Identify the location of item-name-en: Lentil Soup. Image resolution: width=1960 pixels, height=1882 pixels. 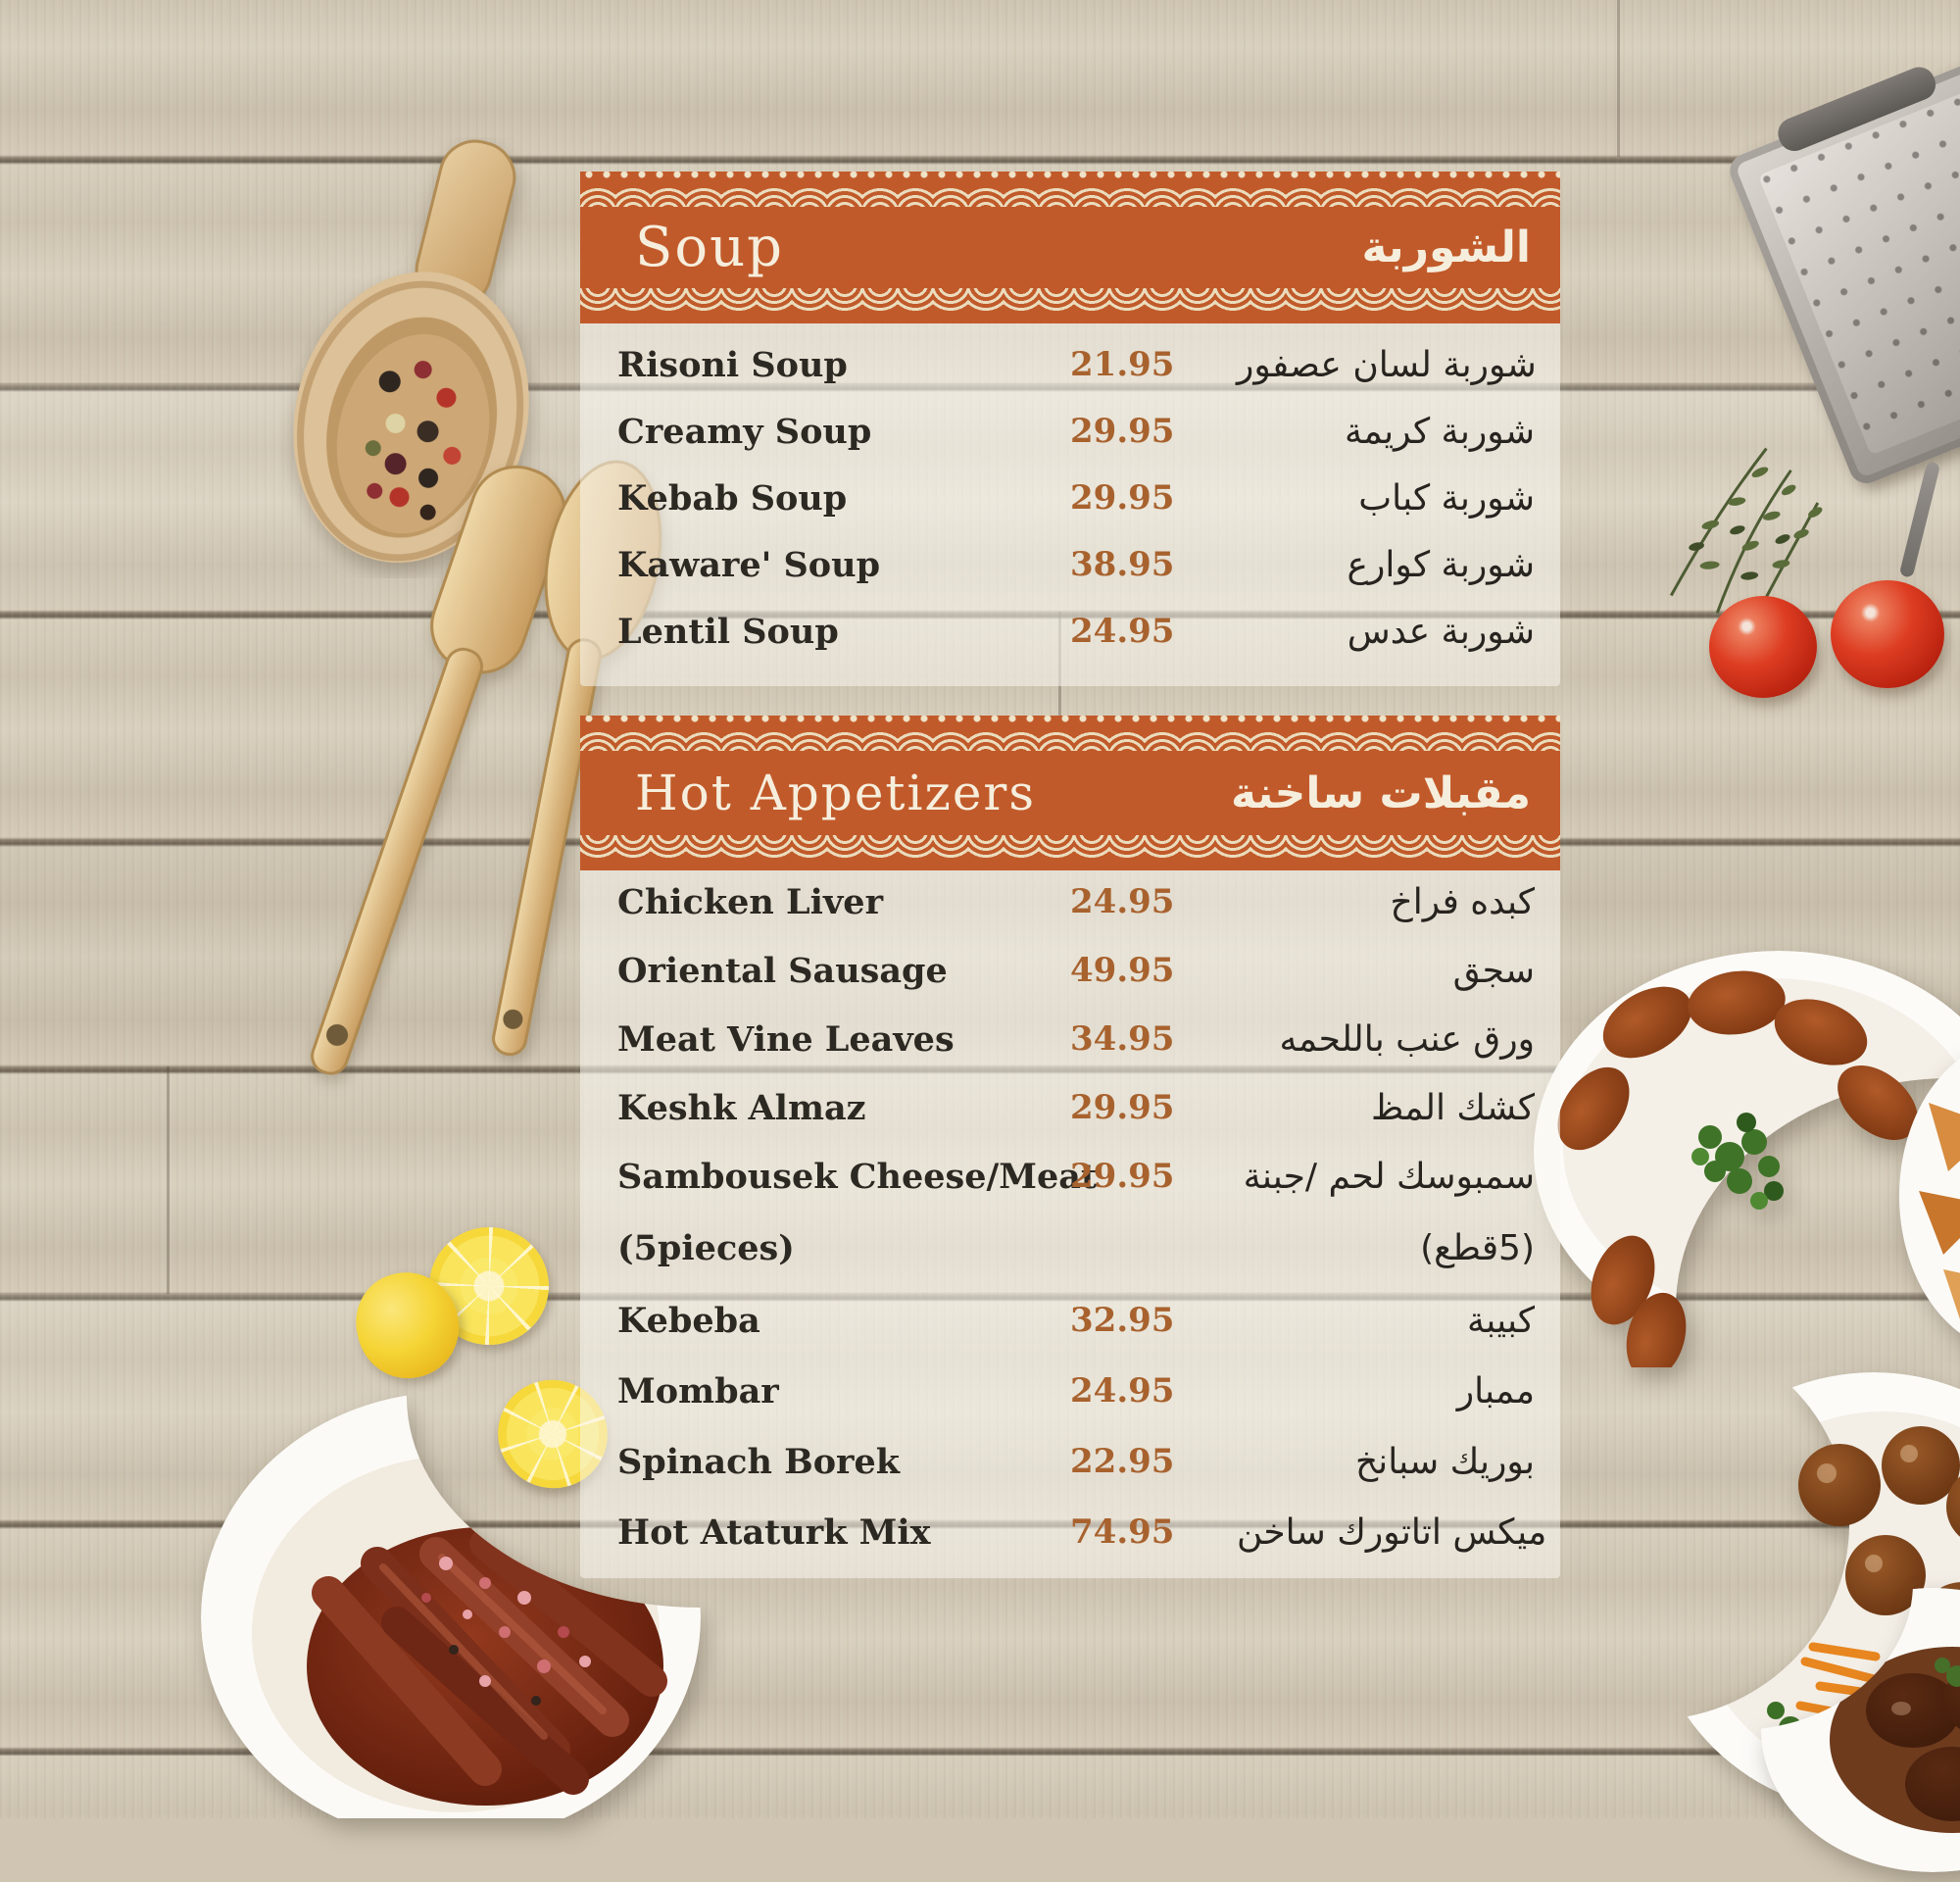
(728, 632).